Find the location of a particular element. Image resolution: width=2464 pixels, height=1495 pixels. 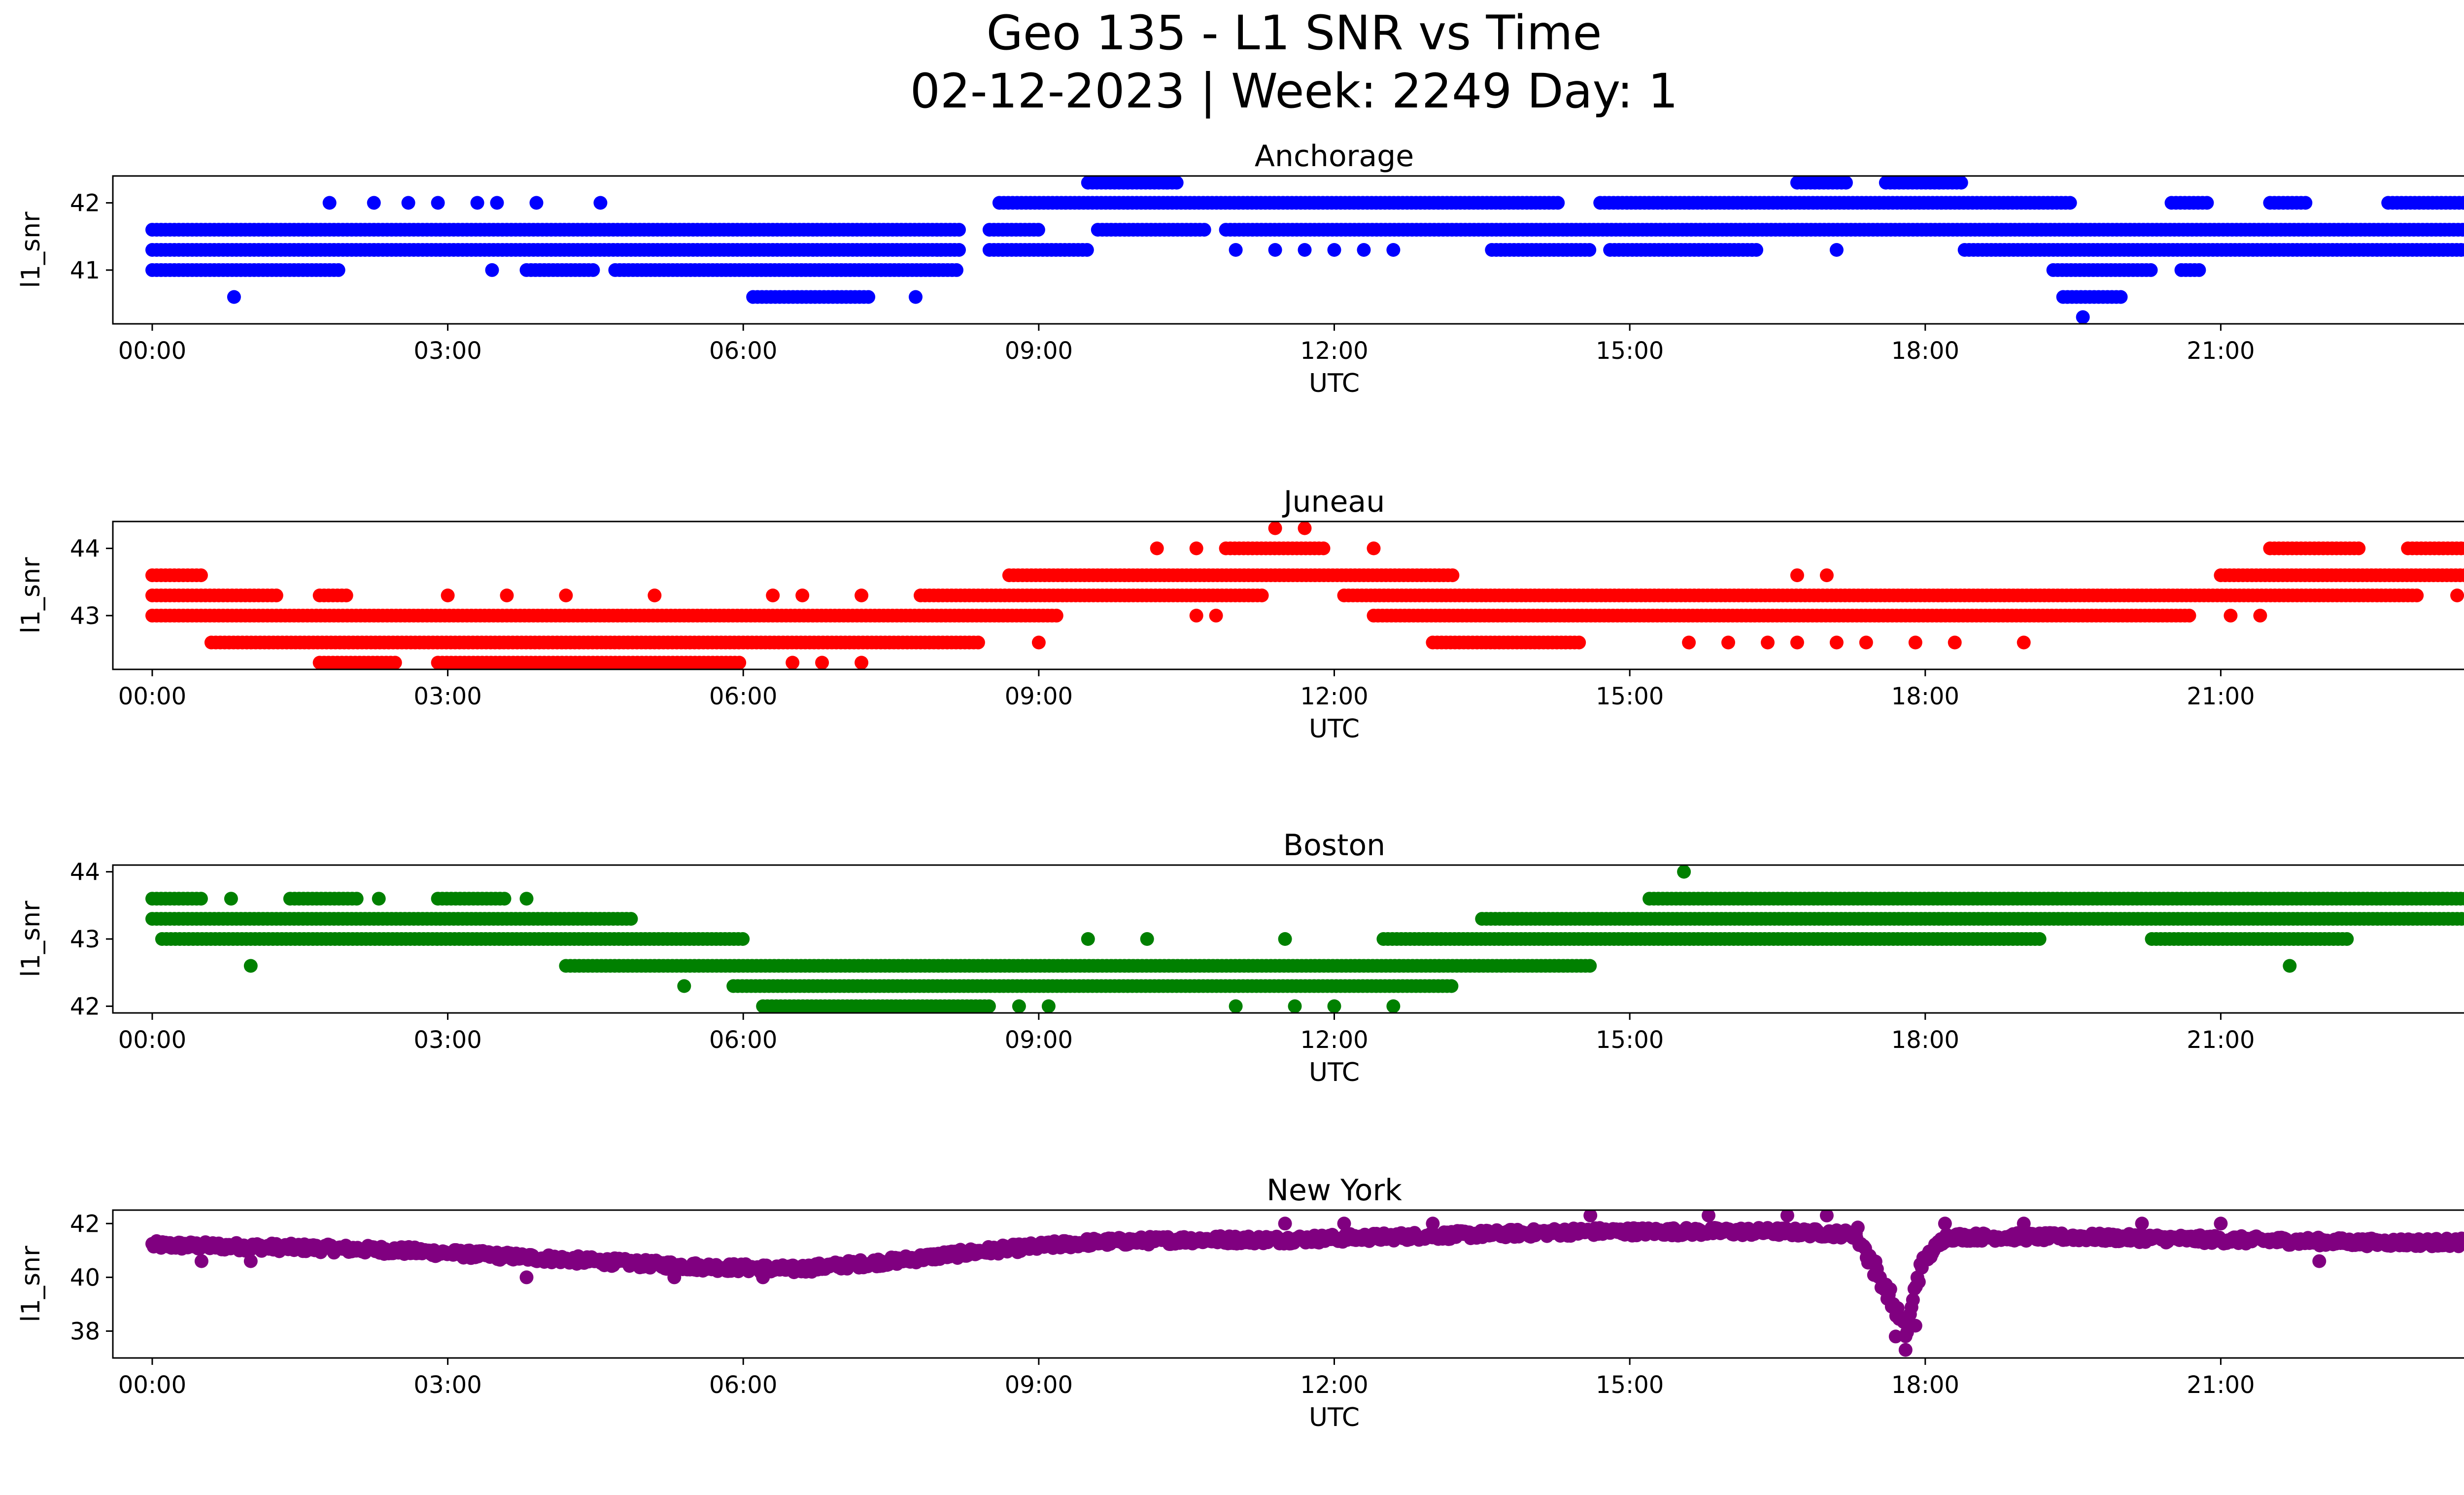

subplot-title: New York is located at coordinates (1334, 1190).